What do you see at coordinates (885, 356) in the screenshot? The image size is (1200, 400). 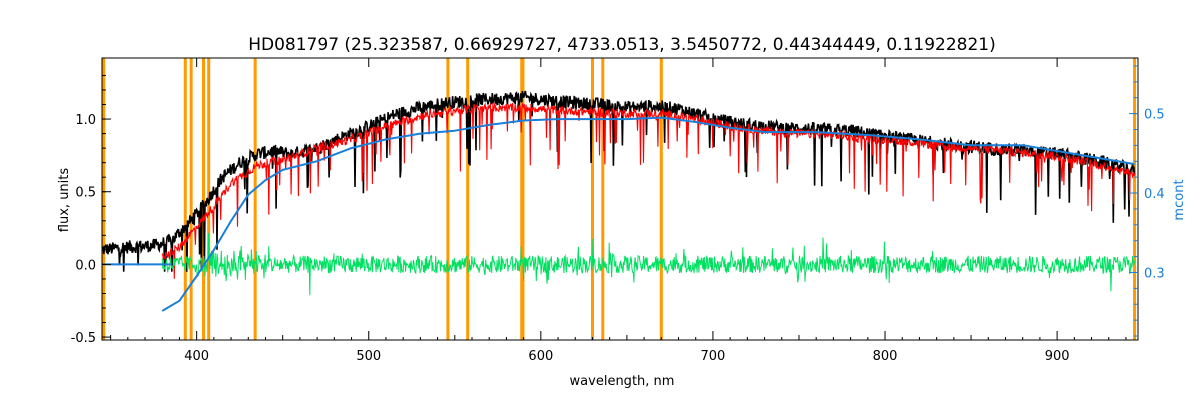 I see `x-tick-label: 800` at bounding box center [885, 356].